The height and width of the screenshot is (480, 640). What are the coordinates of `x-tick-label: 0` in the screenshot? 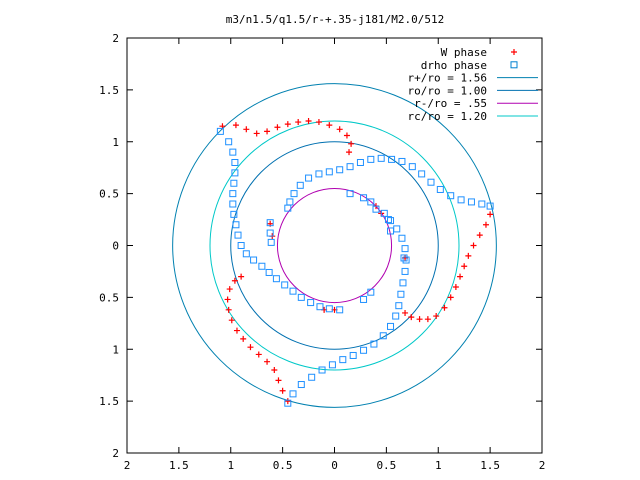 It's located at (334, 465).